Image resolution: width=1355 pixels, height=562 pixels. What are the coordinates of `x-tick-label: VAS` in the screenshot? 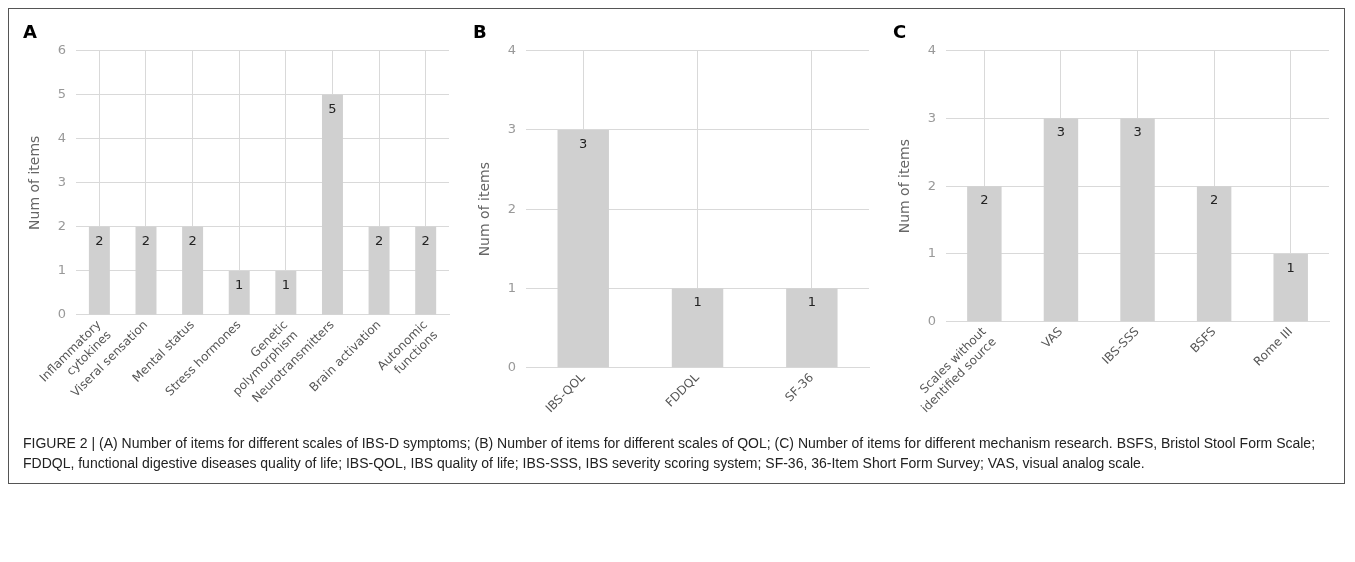 It's located at (1052, 337).